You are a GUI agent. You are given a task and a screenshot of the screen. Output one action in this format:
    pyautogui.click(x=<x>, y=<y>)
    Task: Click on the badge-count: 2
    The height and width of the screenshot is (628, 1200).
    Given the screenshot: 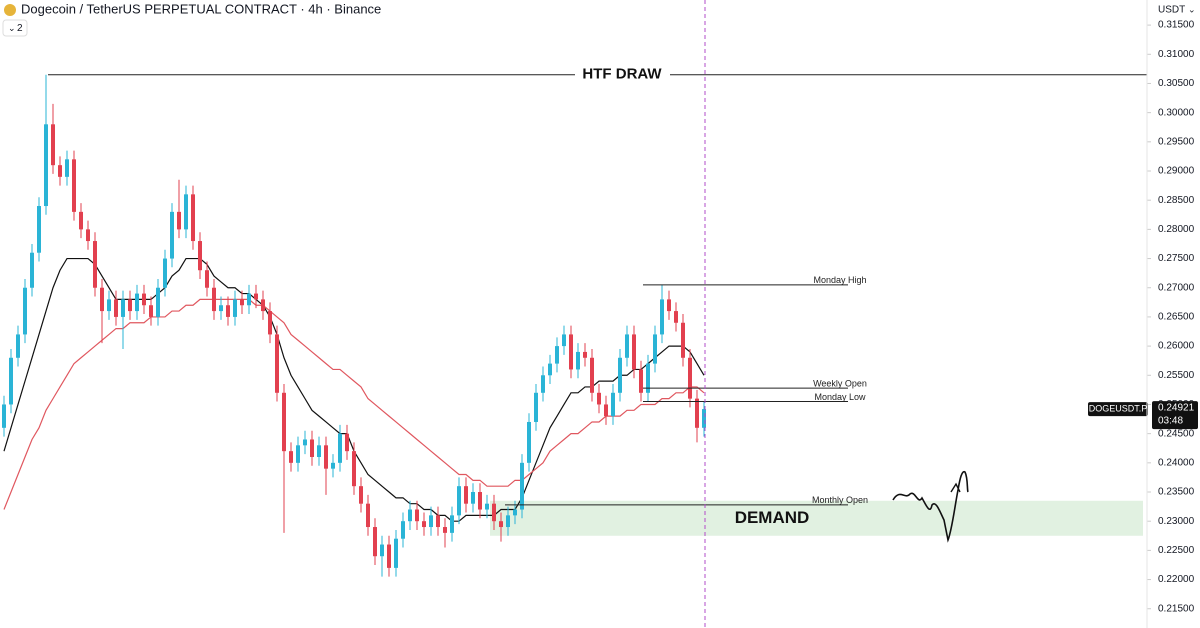 What is the action you would take?
    pyautogui.click(x=20, y=28)
    